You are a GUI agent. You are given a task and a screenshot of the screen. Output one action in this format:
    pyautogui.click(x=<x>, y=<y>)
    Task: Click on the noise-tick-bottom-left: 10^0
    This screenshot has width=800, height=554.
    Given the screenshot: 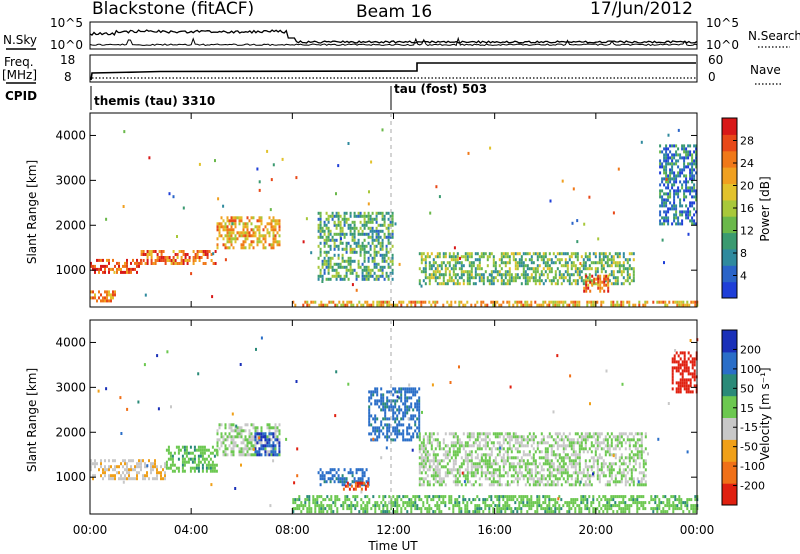 What is the action you would take?
    pyautogui.click(x=66, y=45)
    